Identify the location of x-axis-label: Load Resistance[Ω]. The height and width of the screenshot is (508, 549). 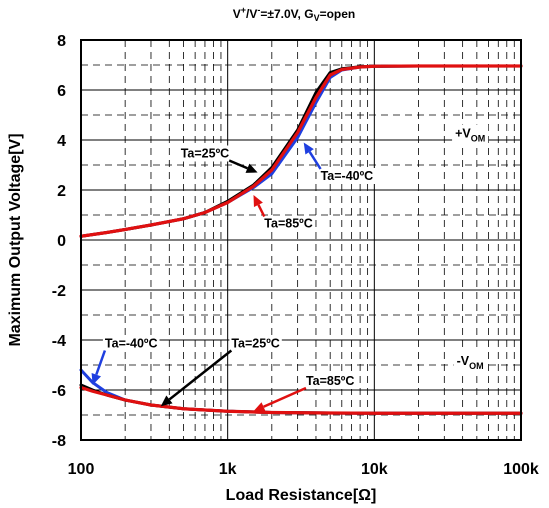
(301, 495).